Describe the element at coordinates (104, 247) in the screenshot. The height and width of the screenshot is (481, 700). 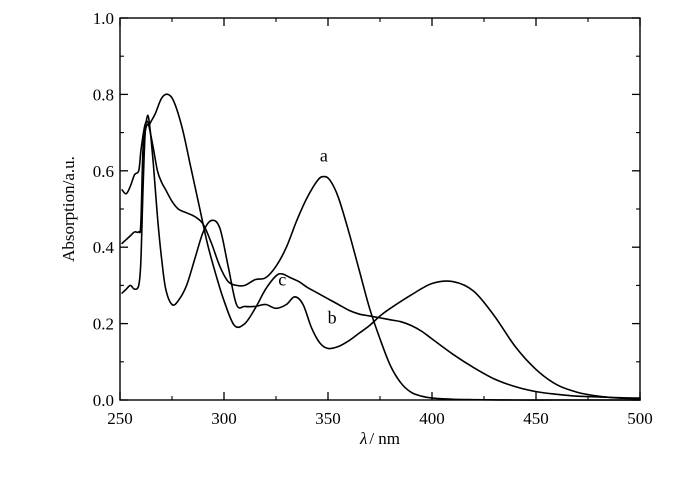
I see `y-tick-label: 0.4` at that location.